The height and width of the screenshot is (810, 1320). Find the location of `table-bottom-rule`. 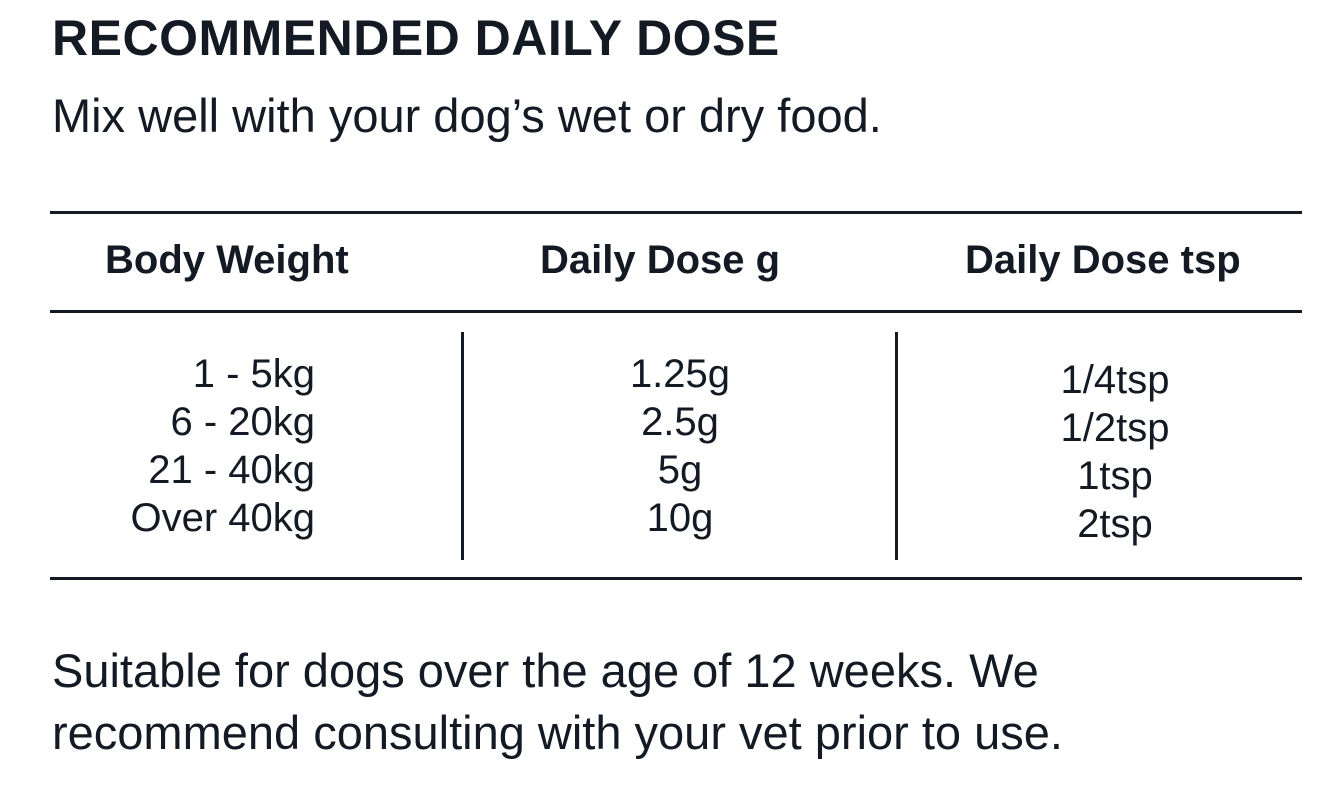

table-bottom-rule is located at coordinates (676, 578).